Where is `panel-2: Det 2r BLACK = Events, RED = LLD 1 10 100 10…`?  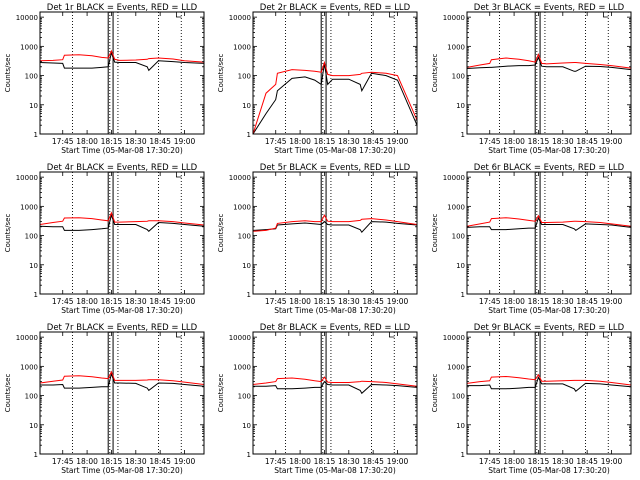
panel-2: Det 2r BLACK = Events, RED = LLD 1 10 100 10… is located at coordinates (317, 79).